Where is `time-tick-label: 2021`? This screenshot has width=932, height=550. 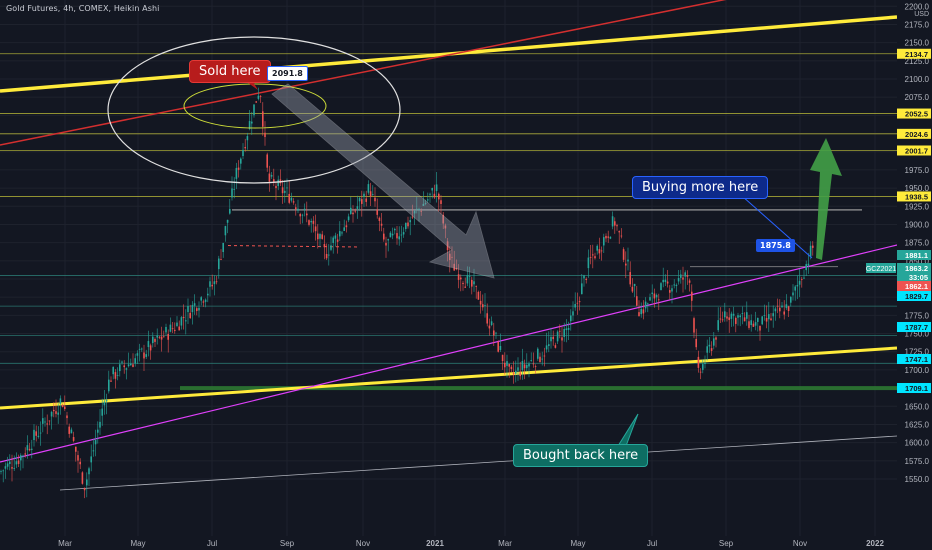
time-tick-label: 2021 is located at coordinates (435, 543).